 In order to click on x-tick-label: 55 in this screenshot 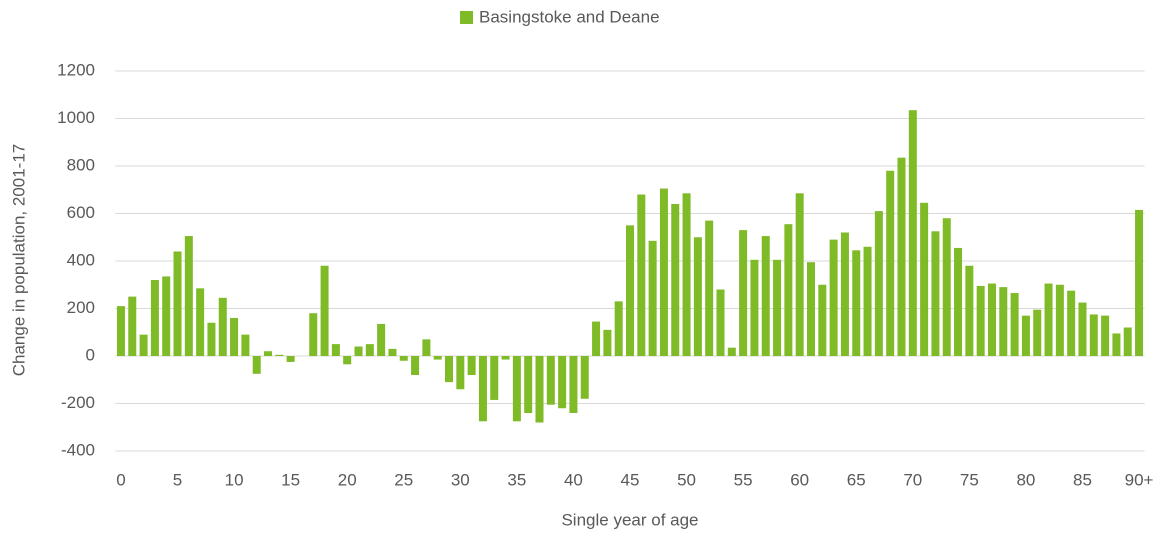, I will do `click(743, 479)`.